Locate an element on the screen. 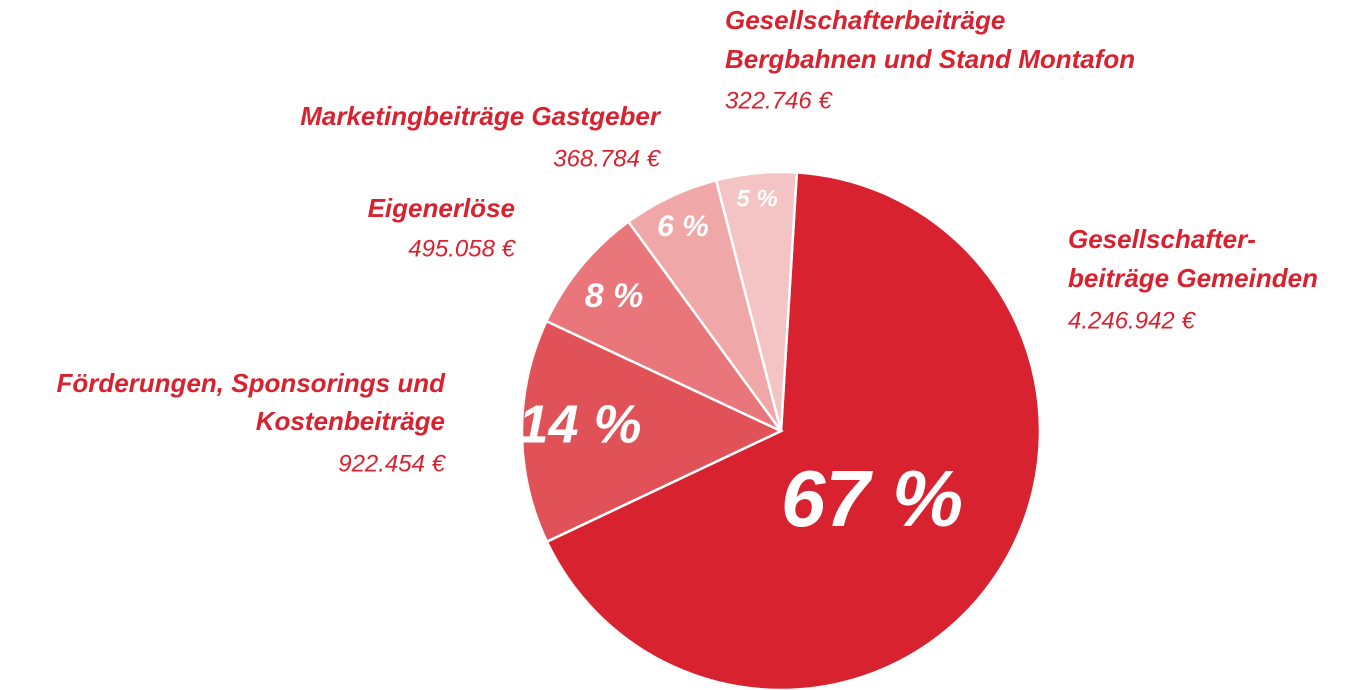  percent-label: 6 % is located at coordinates (683, 226).